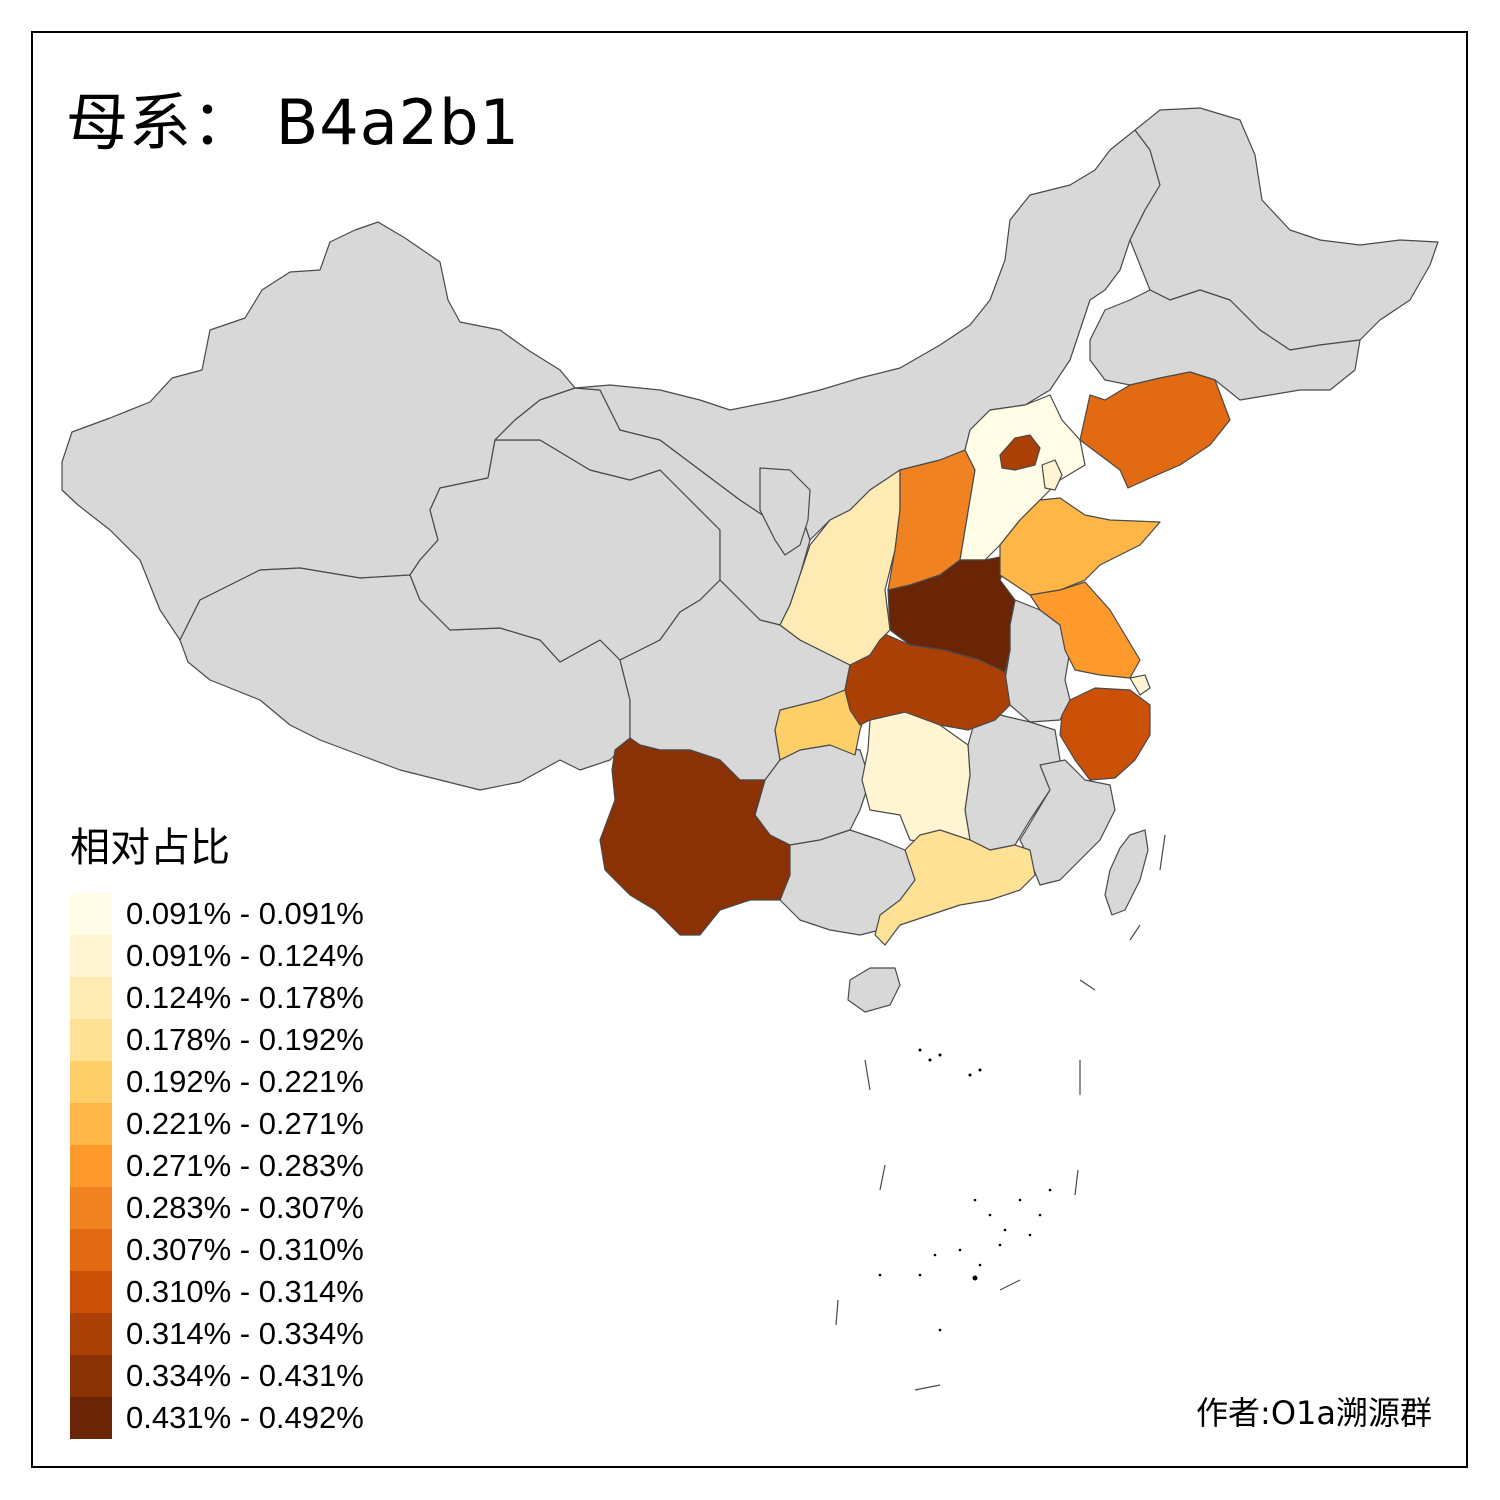 The height and width of the screenshot is (1500, 1500). What do you see at coordinates (1225, 345) in the screenshot?
I see `region-jilin` at bounding box center [1225, 345].